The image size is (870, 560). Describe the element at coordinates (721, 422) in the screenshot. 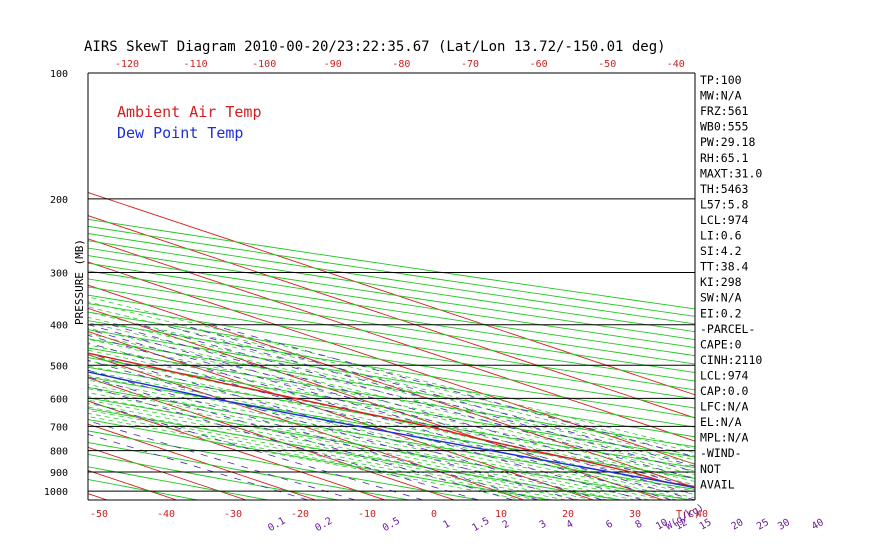

I see `stat-item: EL:N/A` at that location.